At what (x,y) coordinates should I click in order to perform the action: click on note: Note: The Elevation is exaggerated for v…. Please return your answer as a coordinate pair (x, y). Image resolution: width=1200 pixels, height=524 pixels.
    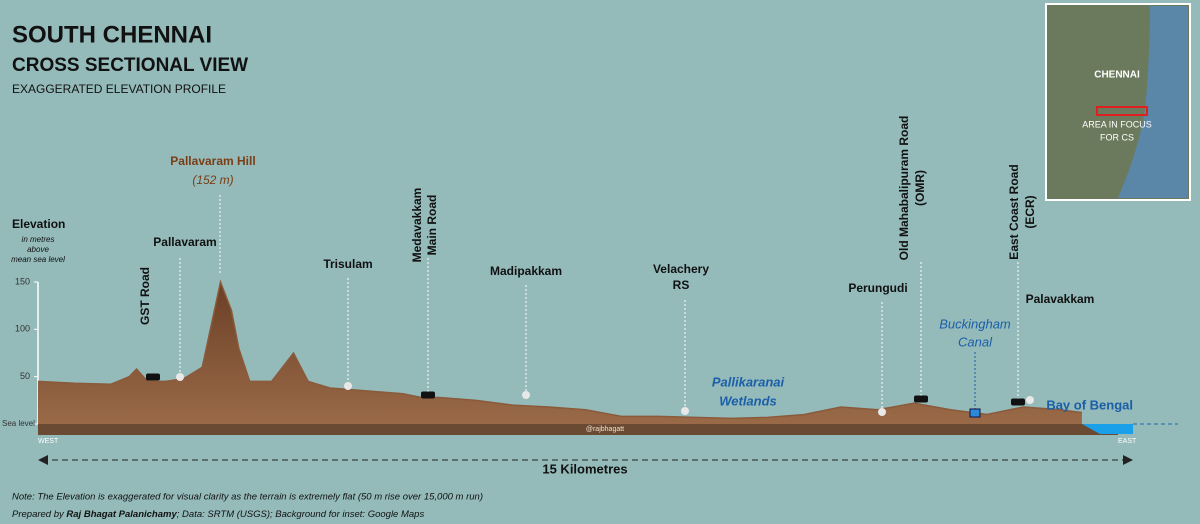
    Looking at the image, I should click on (247, 497).